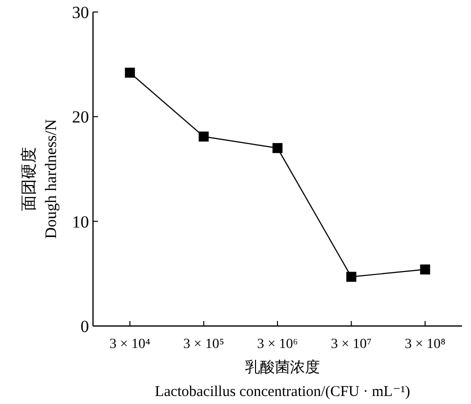 Image resolution: width=471 pixels, height=404 pixels. What do you see at coordinates (80, 222) in the screenshot?
I see `y-tick-label: 10` at bounding box center [80, 222].